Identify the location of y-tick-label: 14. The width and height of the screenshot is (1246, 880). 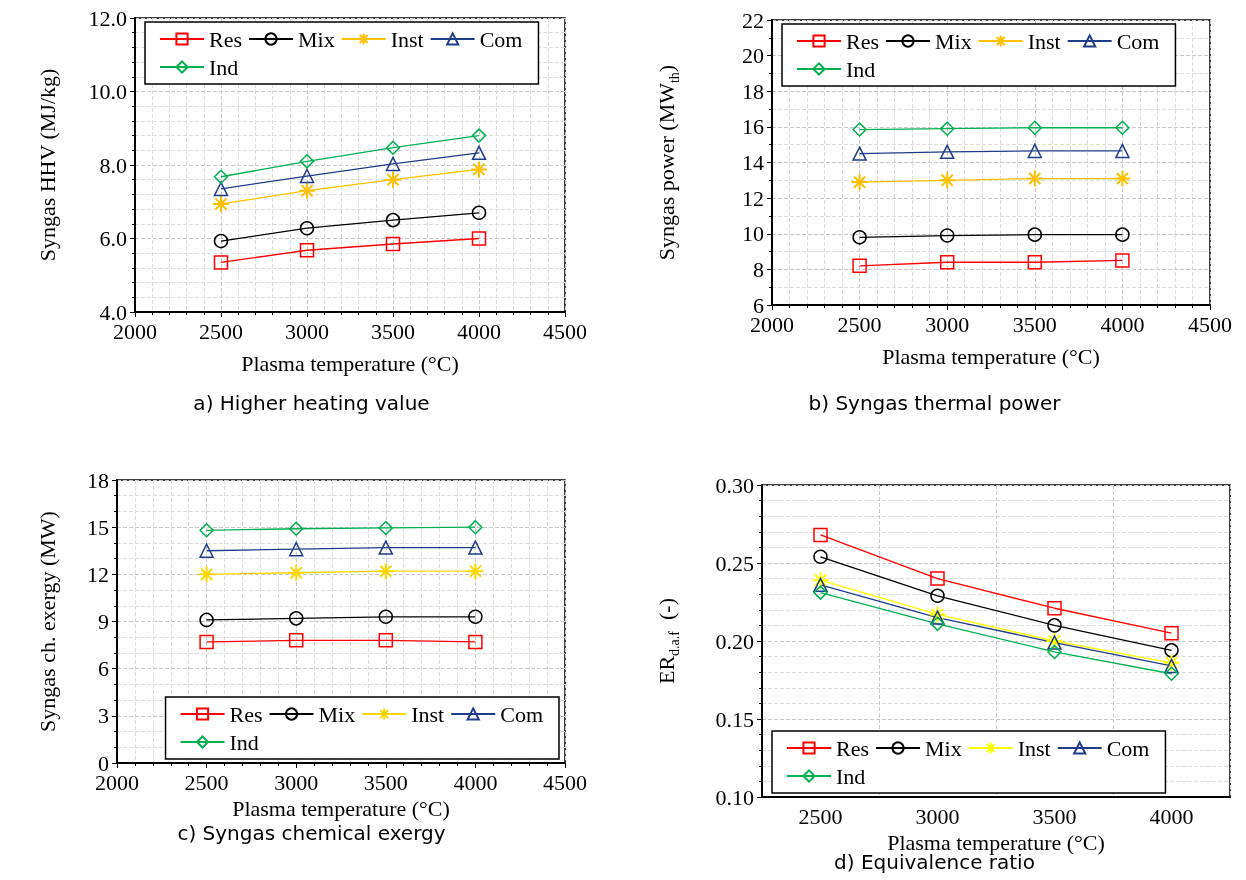
(753, 162).